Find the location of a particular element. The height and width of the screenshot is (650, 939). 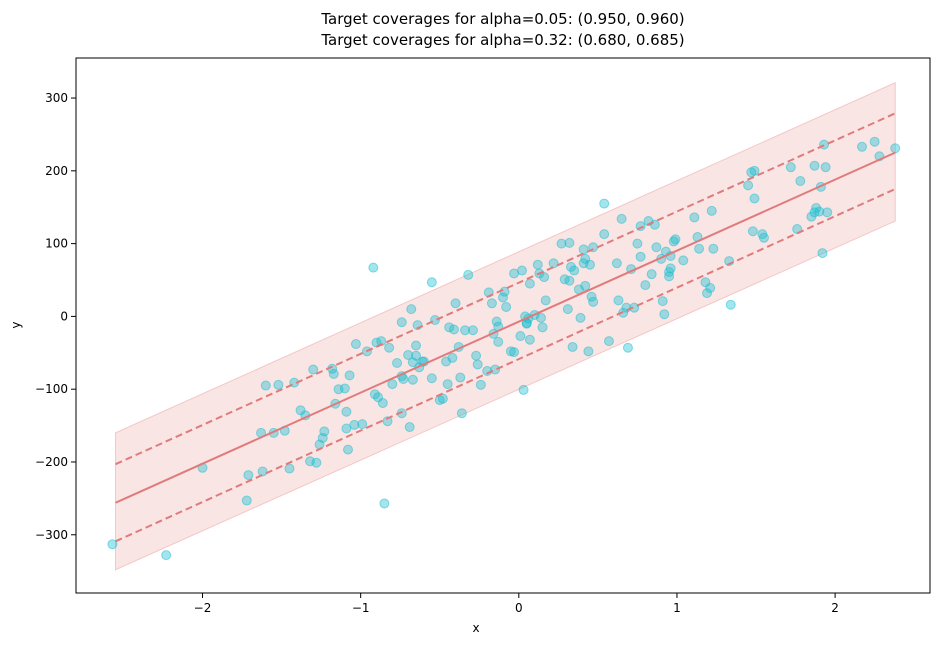

x-axis-ticks: −2 −1 0 1 2 is located at coordinates (516, 604).